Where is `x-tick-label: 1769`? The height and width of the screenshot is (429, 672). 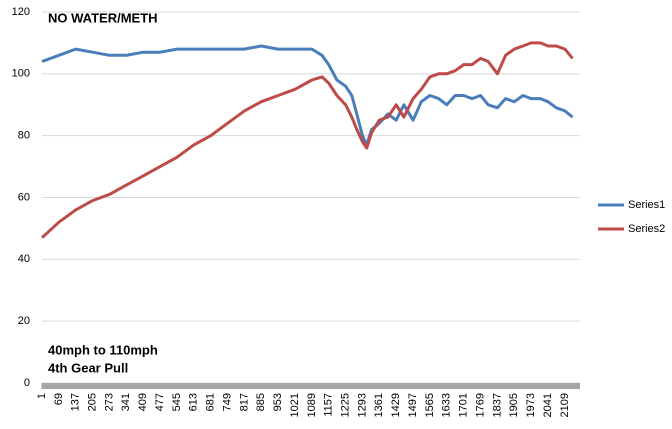
x-tick-label: 1769 is located at coordinates (480, 405).